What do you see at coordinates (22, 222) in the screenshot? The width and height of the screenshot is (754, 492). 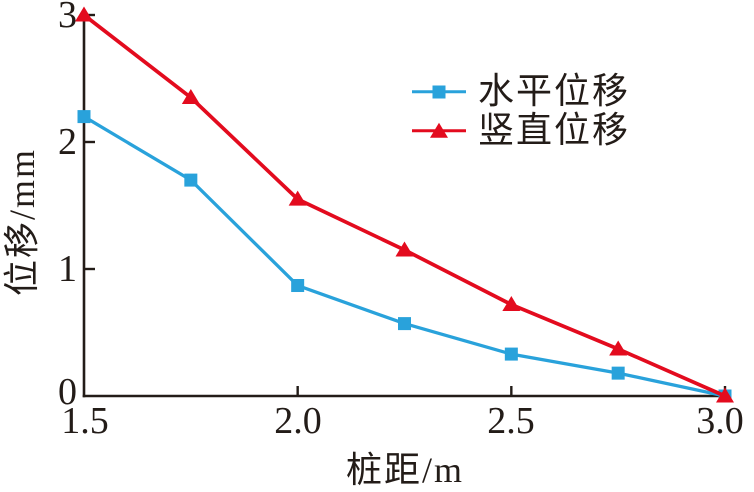 I see `y-axis-title: 位移/mm` at bounding box center [22, 222].